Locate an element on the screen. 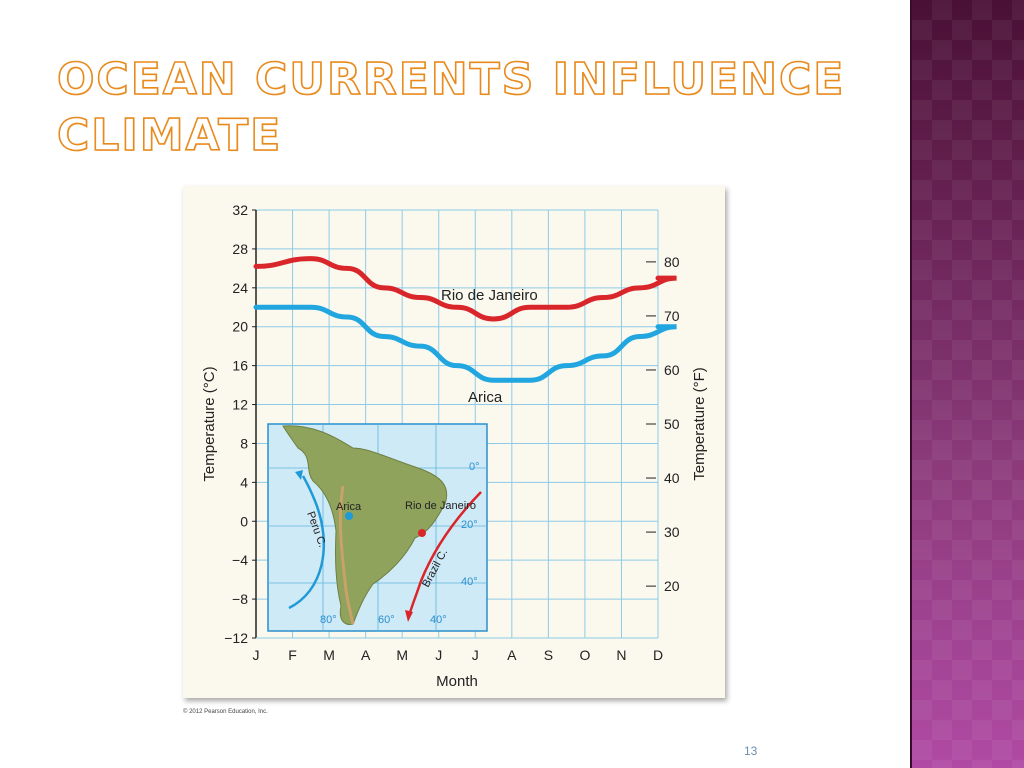  y-tick-label: −8 is located at coordinates (240, 599).